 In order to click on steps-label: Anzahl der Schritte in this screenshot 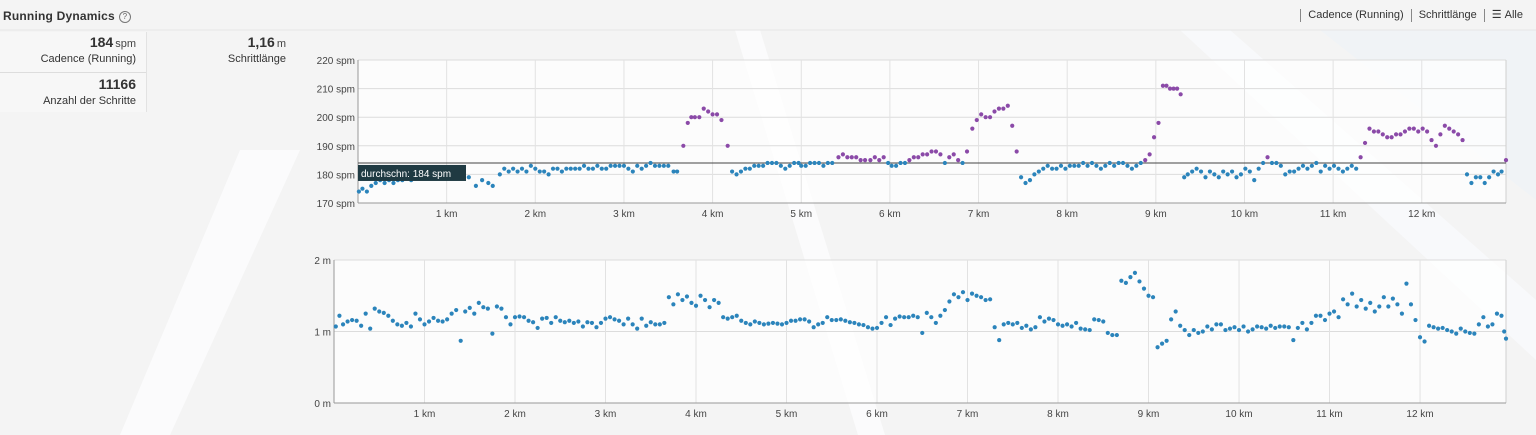, I will do `click(89, 101)`.